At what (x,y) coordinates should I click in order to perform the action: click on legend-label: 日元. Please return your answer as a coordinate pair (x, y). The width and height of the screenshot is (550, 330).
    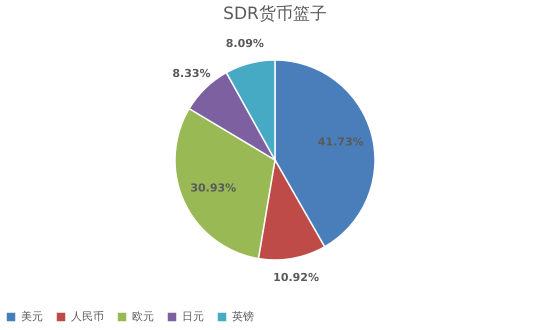
    Looking at the image, I should click on (193, 316).